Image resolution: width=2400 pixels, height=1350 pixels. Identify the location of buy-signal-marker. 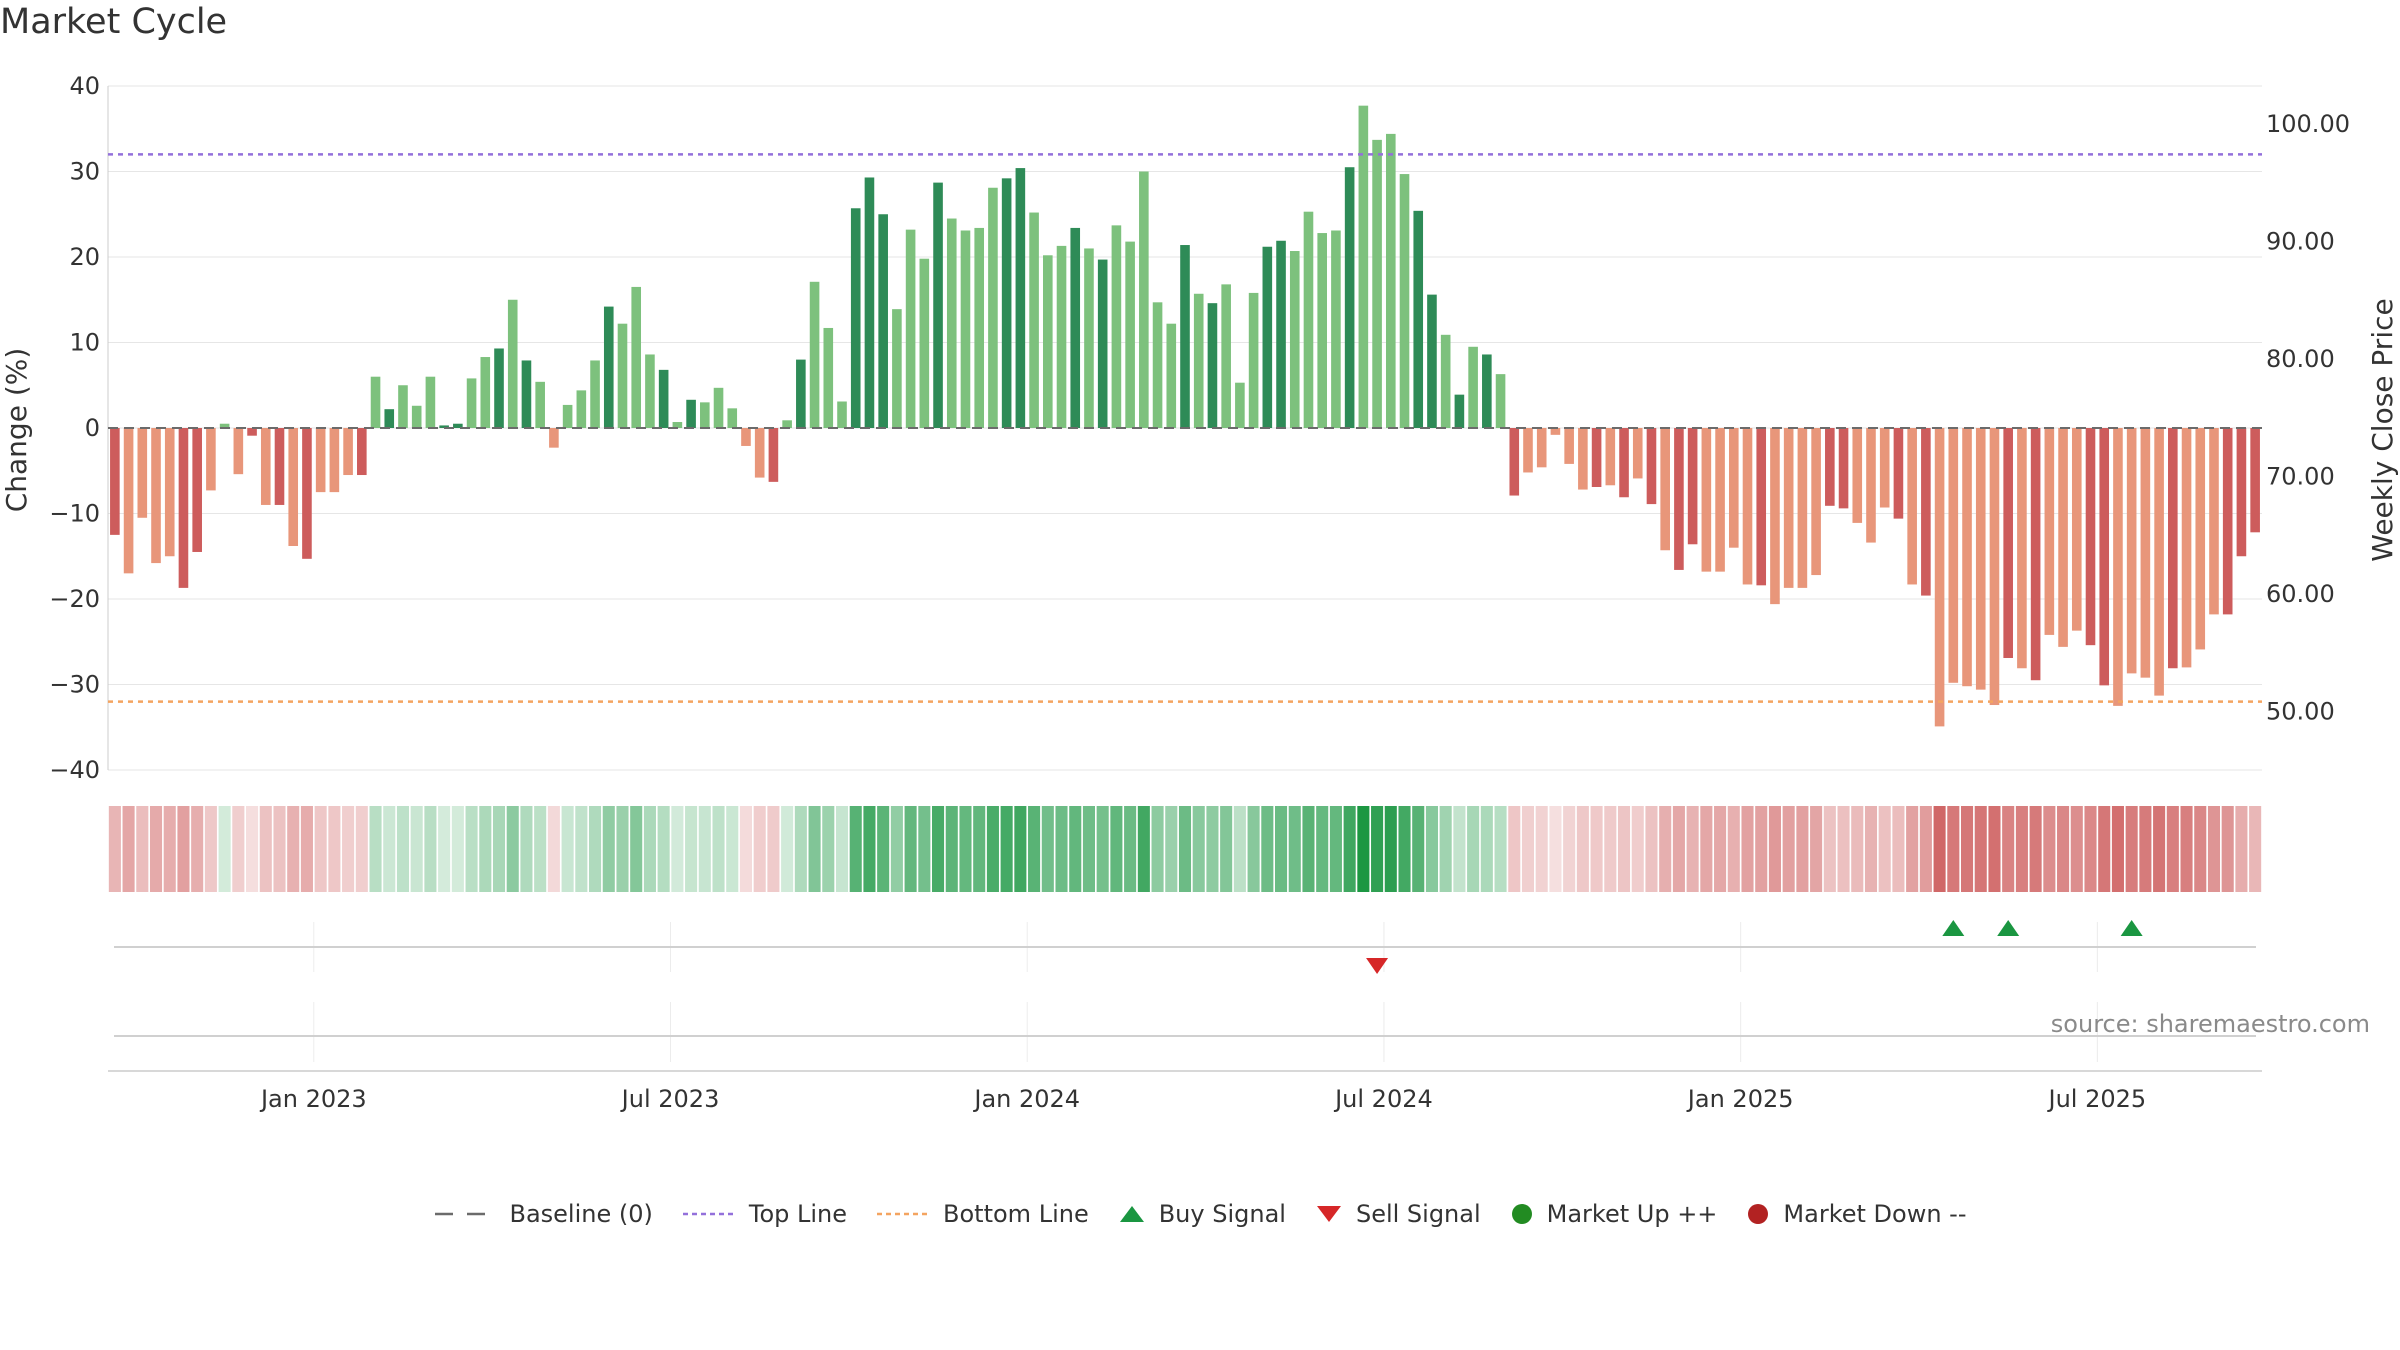
(2131, 928).